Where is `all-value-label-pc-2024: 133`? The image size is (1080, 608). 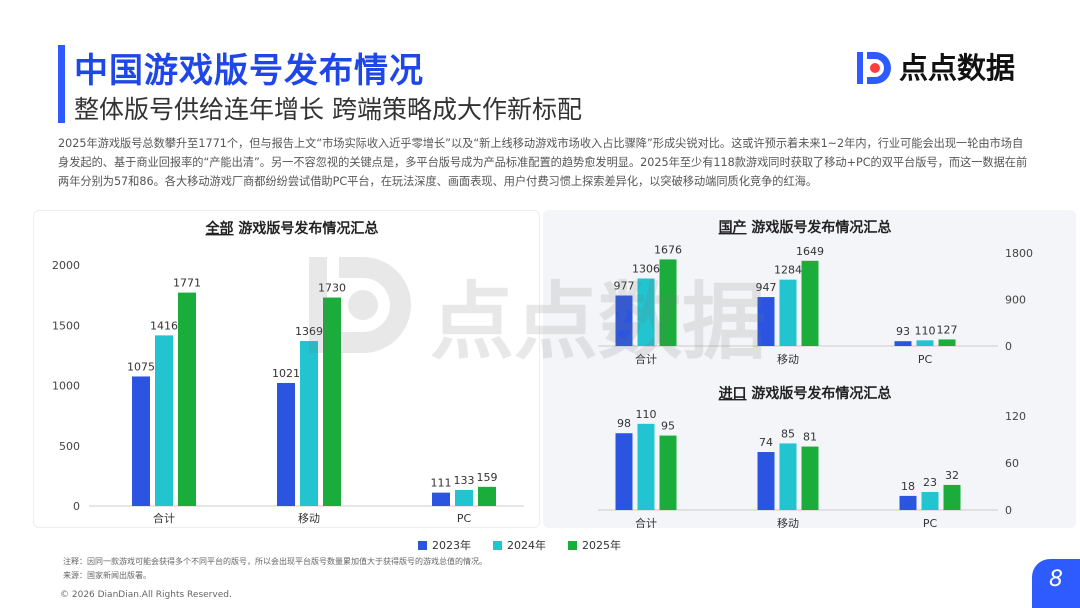 all-value-label-pc-2024: 133 is located at coordinates (464, 480).